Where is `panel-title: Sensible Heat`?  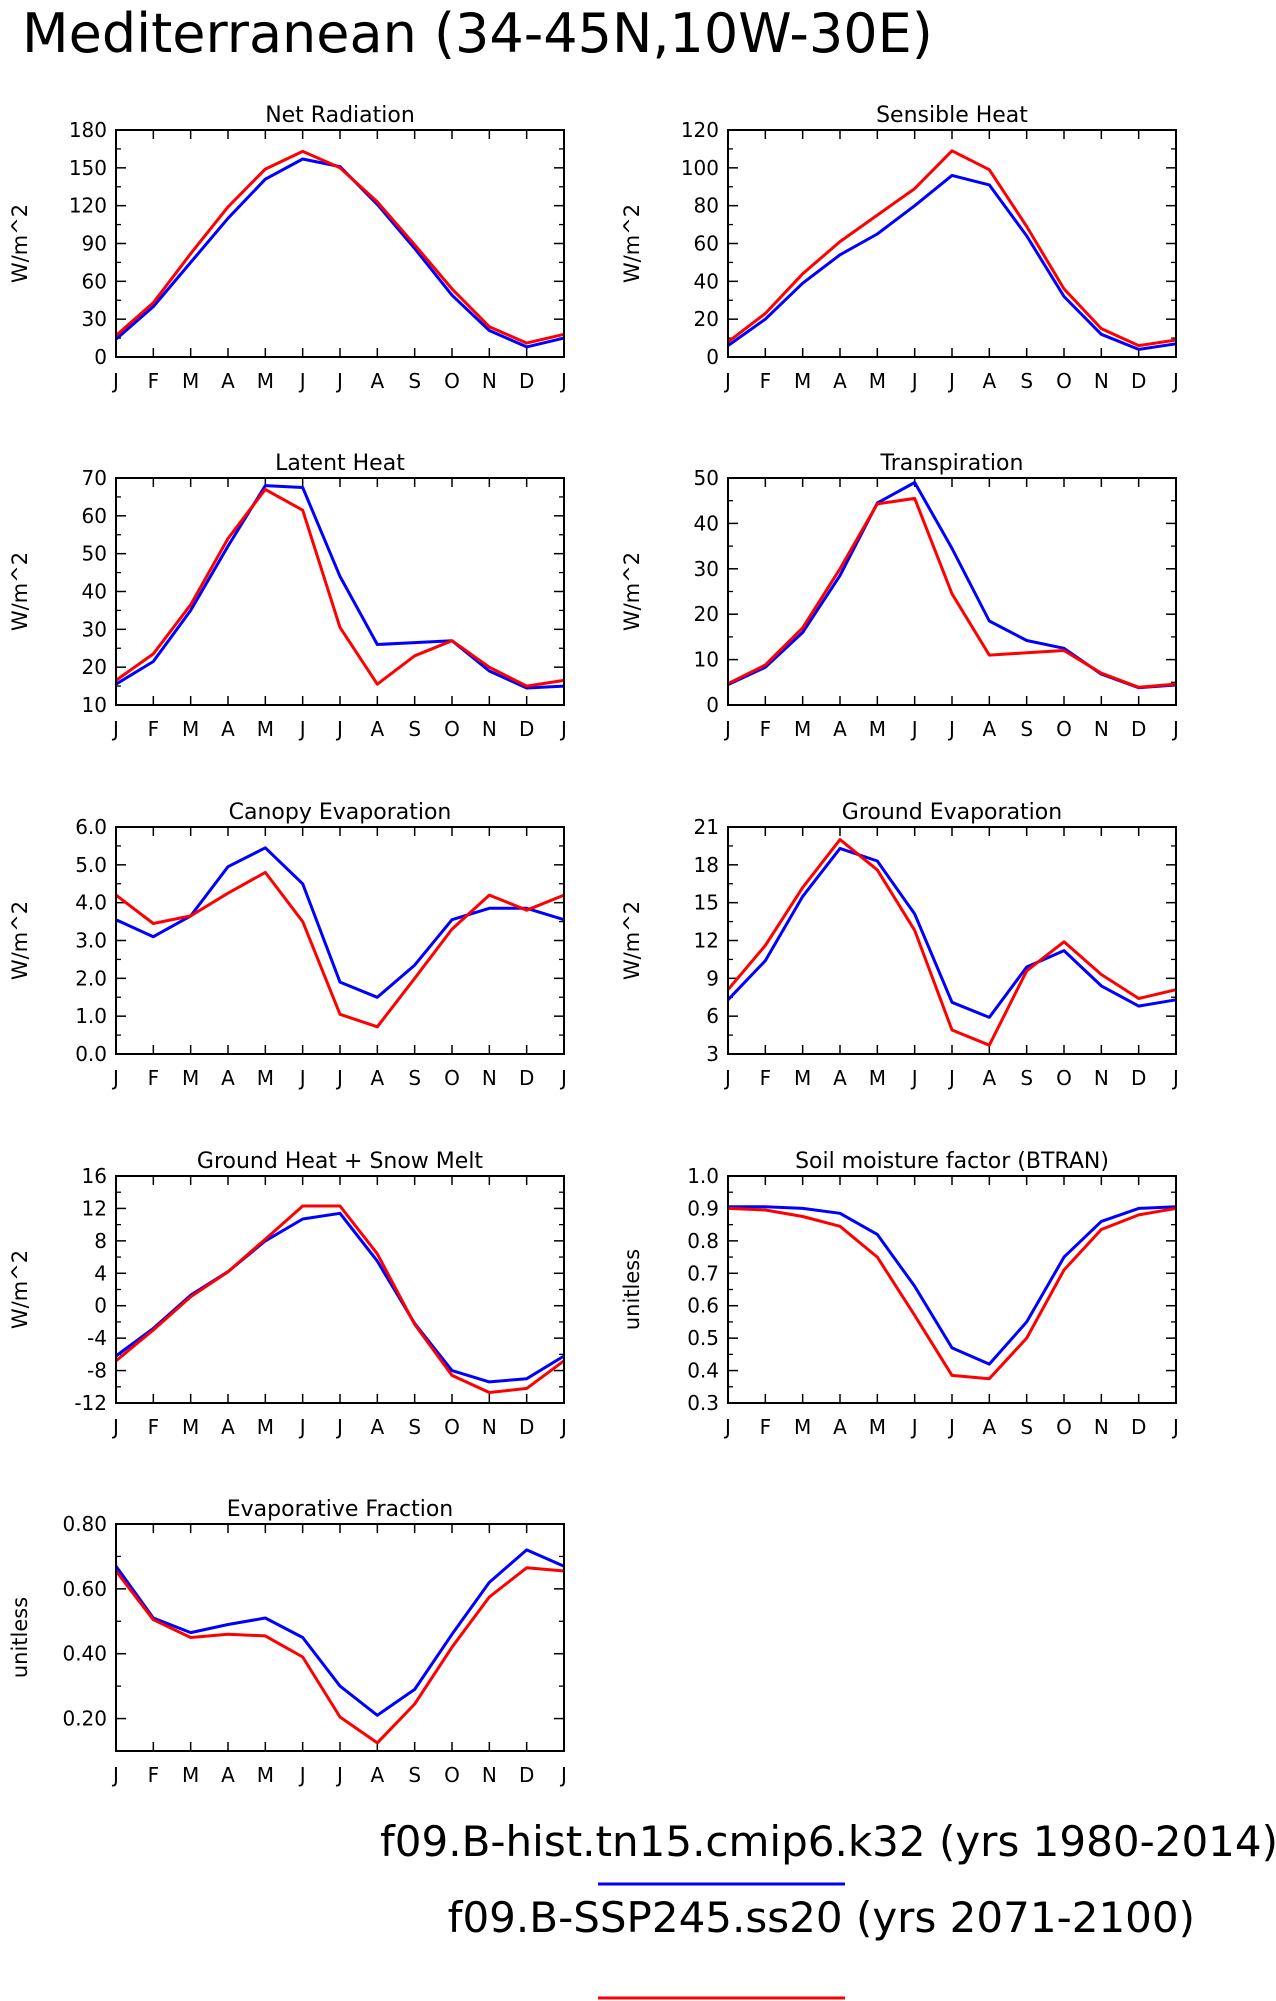 panel-title: Sensible Heat is located at coordinates (952, 115).